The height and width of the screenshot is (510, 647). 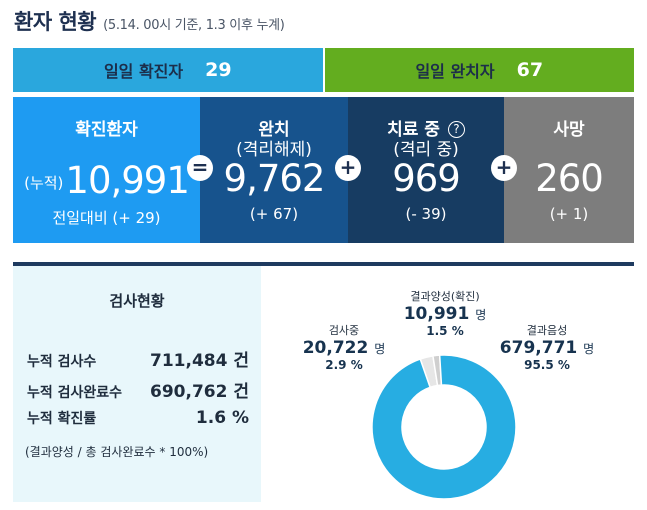 What do you see at coordinates (569, 178) in the screenshot?
I see `deceased-value: 260` at bounding box center [569, 178].